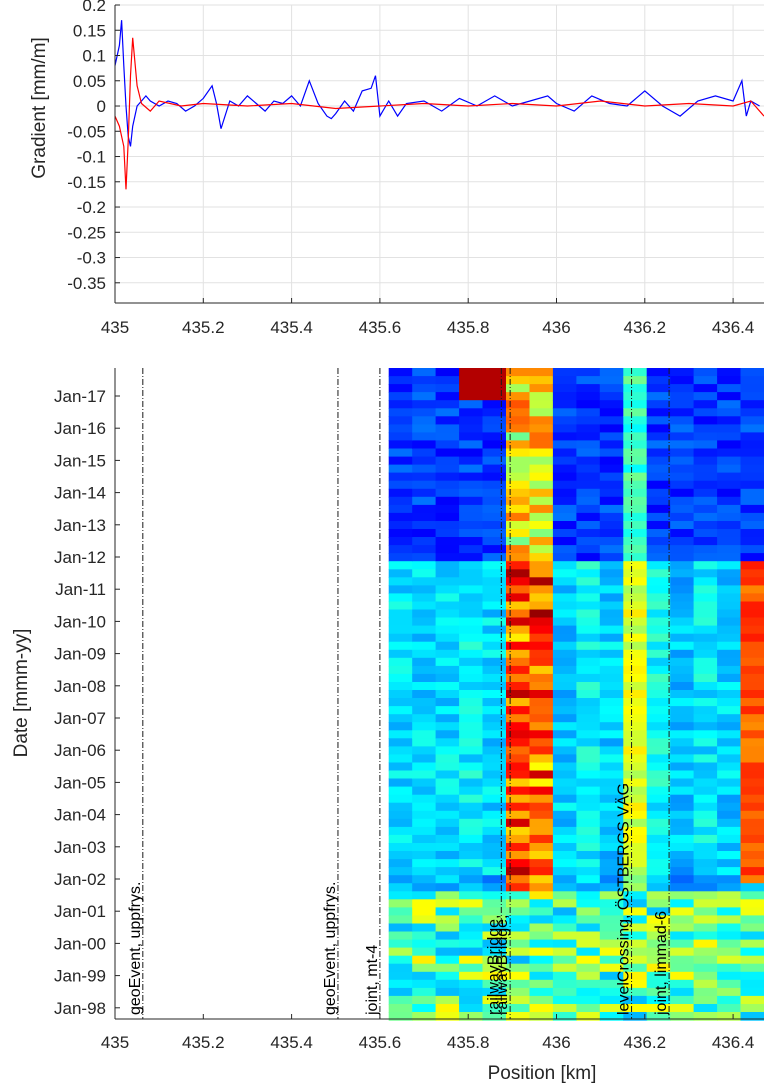 This screenshot has height=1084, width=764. What do you see at coordinates (21, 693) in the screenshot?
I see `heatmap-y-axis-label: Date [mmm-yy]` at bounding box center [21, 693].